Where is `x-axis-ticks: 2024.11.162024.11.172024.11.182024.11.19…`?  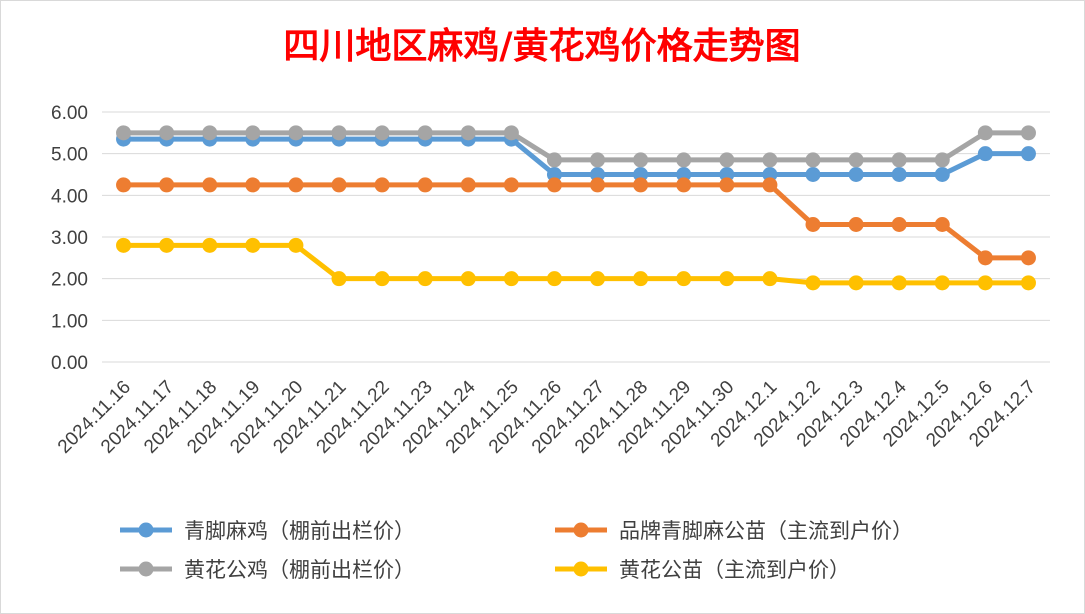 x-axis-ticks: 2024.11.162024.11.172024.11.182024.11.19… is located at coordinates (547, 416).